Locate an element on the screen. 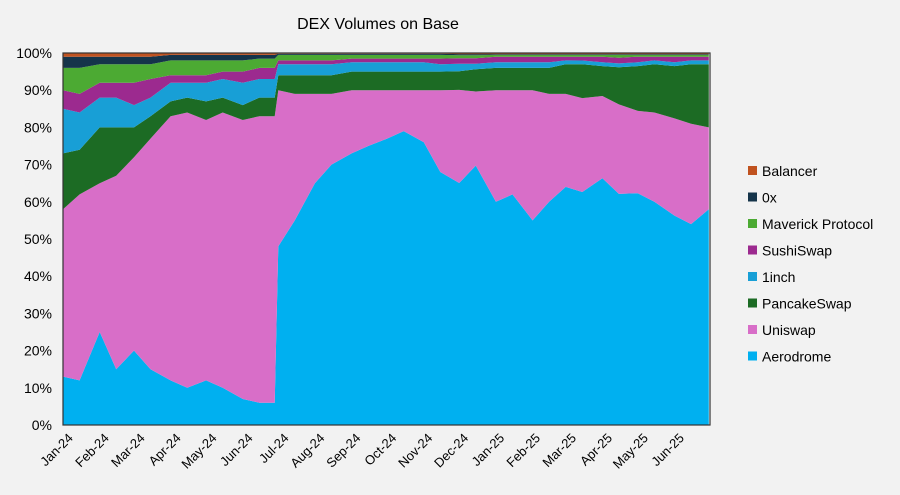 The height and width of the screenshot is (495, 900). x-tick-label: Mar-25 is located at coordinates (559, 450).